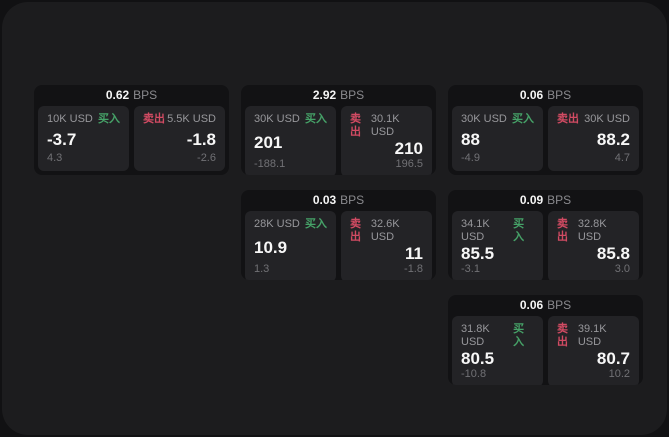 The height and width of the screenshot is (437, 669). Describe the element at coordinates (206, 158) in the screenshot. I see `sell-sub-value: -2.6` at that location.